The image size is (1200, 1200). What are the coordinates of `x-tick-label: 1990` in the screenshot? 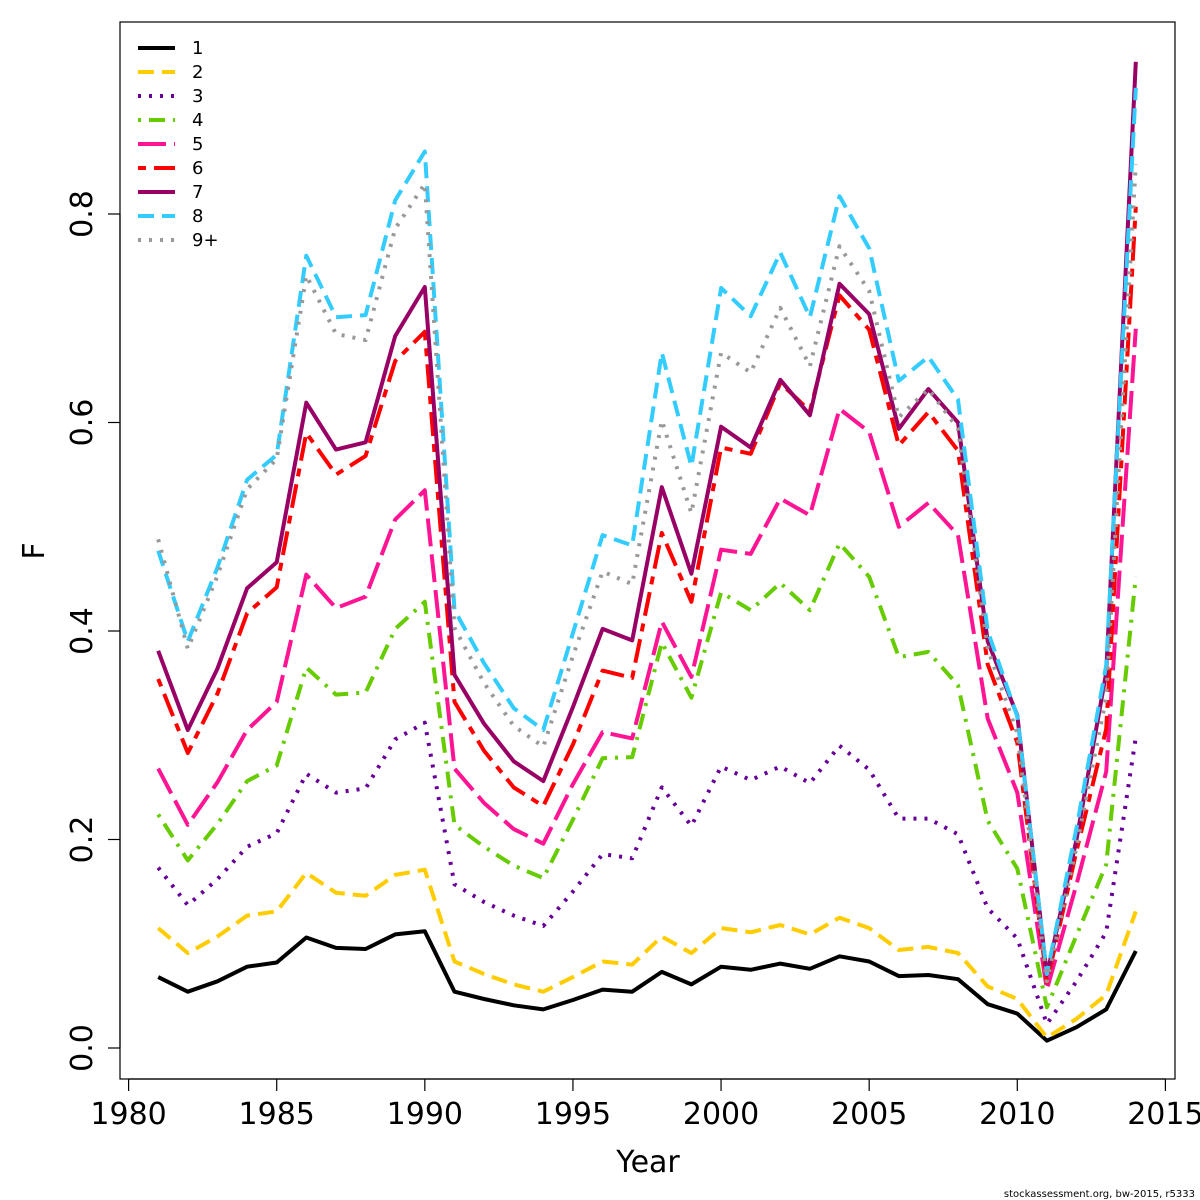 It's located at (425, 1114).